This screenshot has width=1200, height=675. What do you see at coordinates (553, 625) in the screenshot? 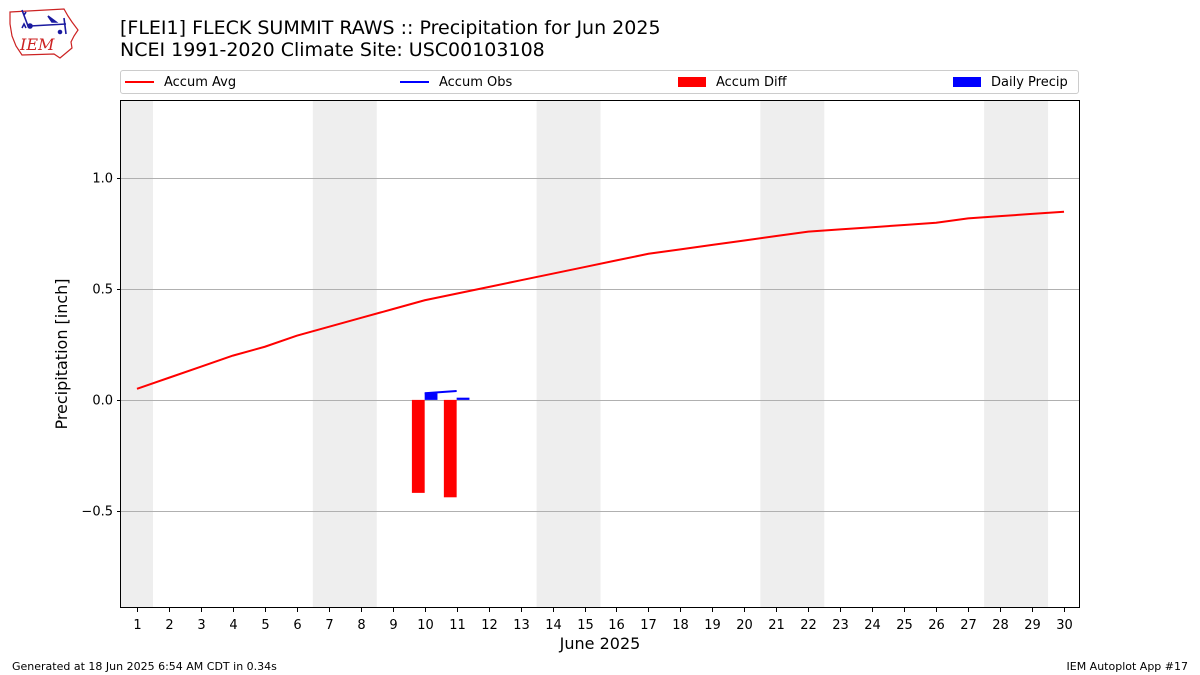
I see `x-tick-label: 14` at bounding box center [553, 625].